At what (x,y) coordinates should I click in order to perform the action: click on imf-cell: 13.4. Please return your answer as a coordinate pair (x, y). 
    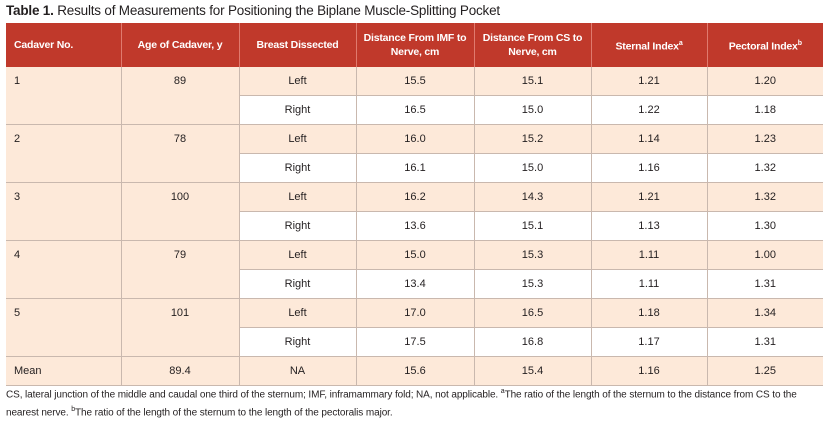
    Looking at the image, I should click on (415, 284).